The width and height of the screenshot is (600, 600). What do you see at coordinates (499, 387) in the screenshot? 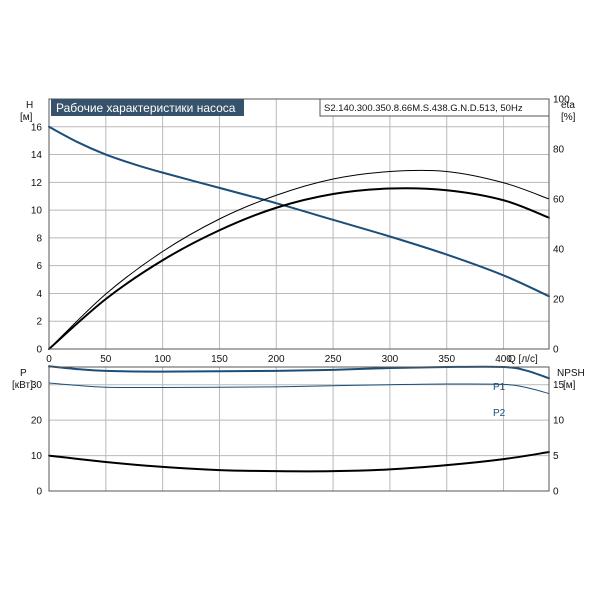
I see `series-label-p1: P1` at bounding box center [499, 387].